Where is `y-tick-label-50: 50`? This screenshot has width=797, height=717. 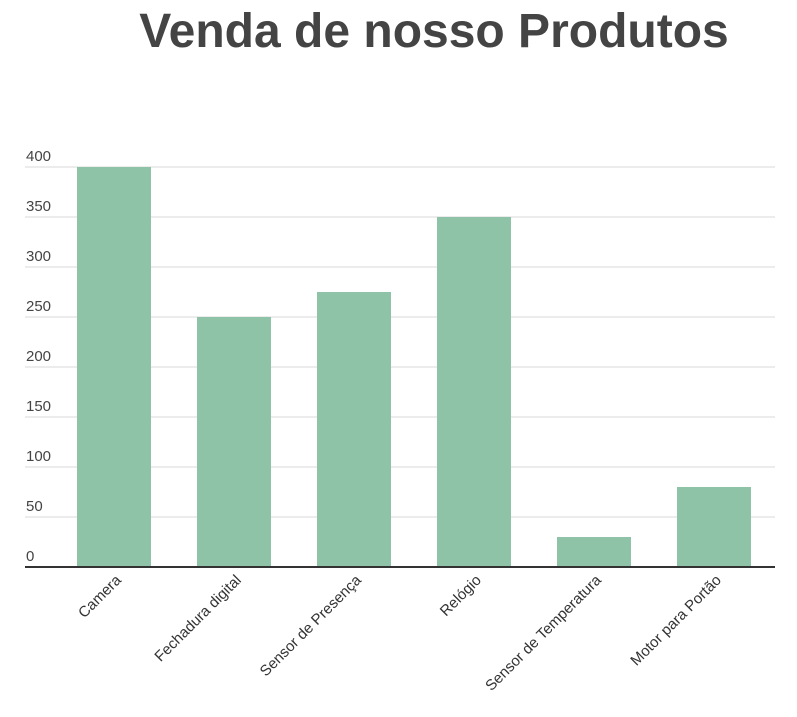 y-tick-label-50: 50 is located at coordinates (34, 506).